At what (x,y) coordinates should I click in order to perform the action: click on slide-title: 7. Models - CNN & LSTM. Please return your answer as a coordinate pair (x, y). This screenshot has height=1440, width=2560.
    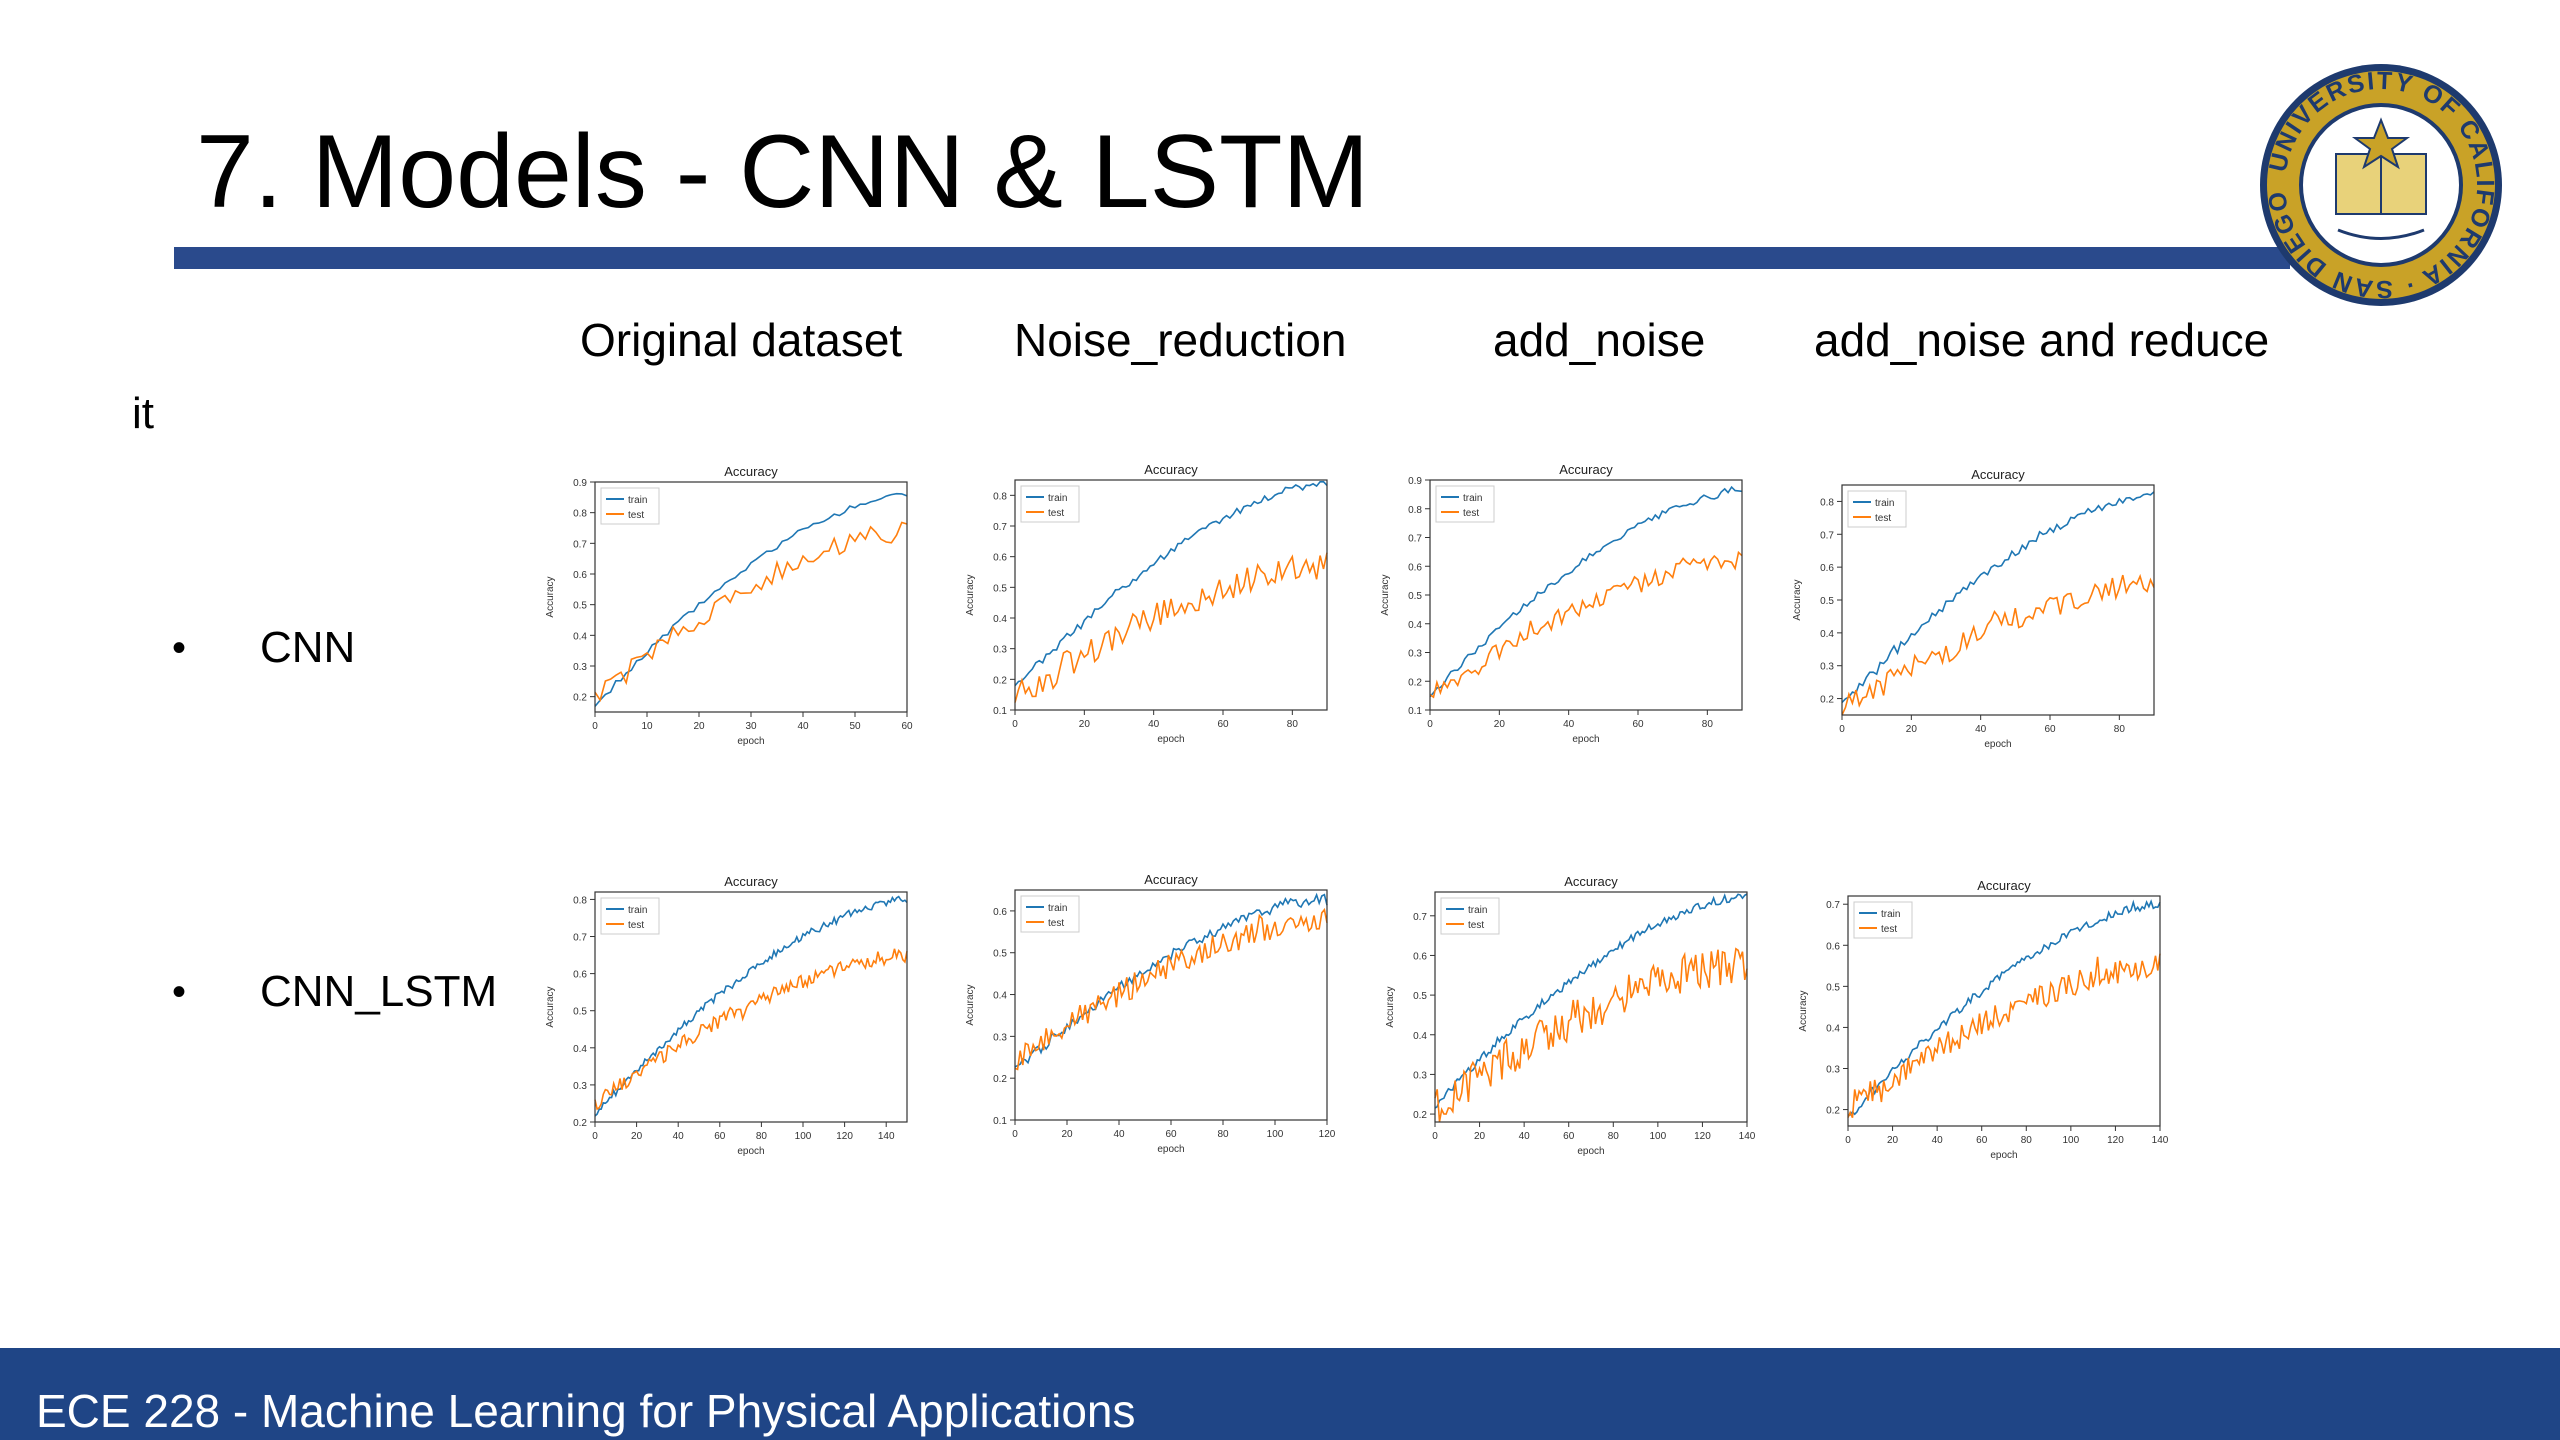
    Looking at the image, I should click on (783, 172).